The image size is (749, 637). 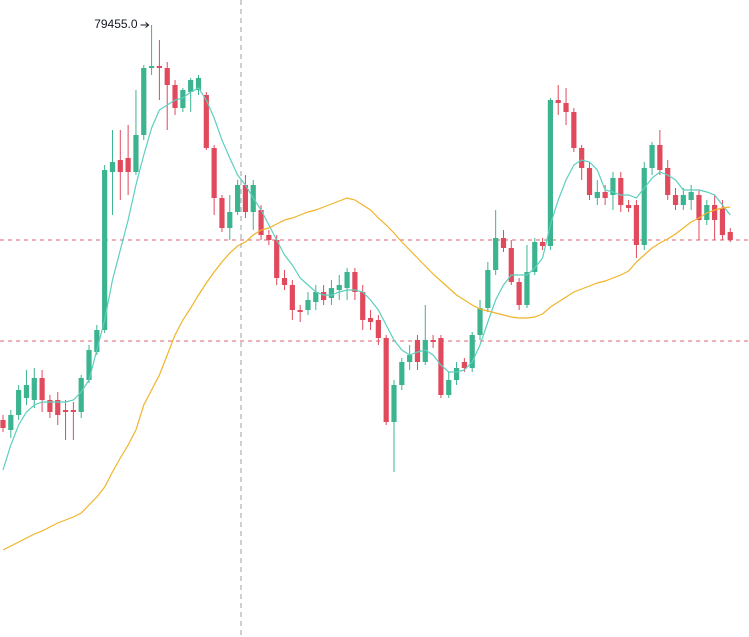 What do you see at coordinates (116, 24) in the screenshot?
I see `high-label: 79455.0` at bounding box center [116, 24].